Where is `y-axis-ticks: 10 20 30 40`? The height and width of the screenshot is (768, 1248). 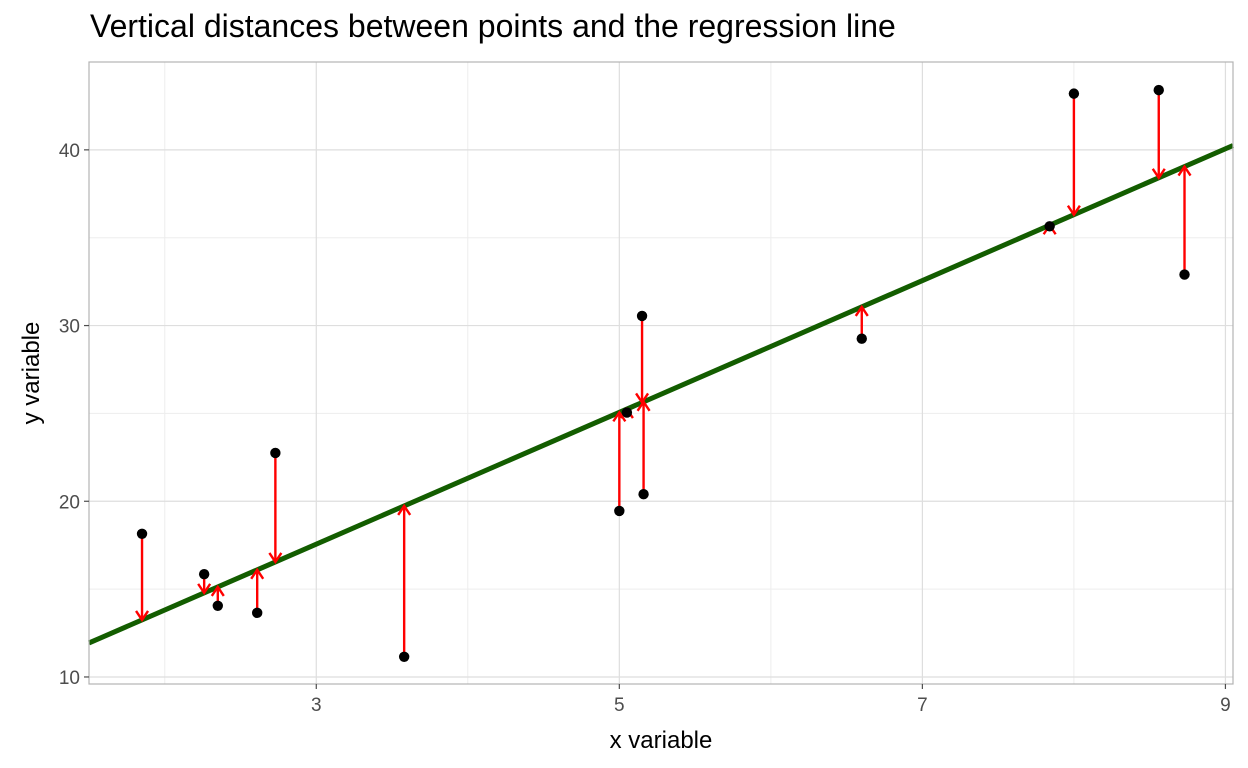
y-axis-ticks: 10 20 30 40 is located at coordinates (74, 415).